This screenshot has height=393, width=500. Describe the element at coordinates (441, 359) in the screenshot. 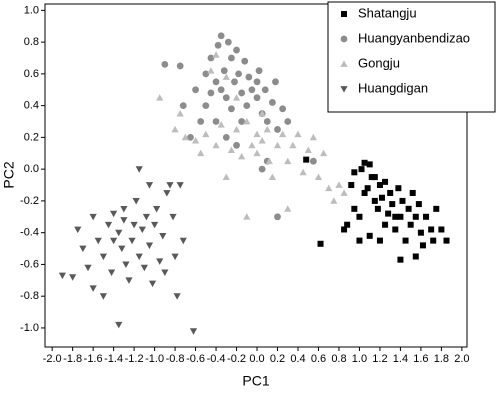

I see `x-tick-label: 1.8` at that location.